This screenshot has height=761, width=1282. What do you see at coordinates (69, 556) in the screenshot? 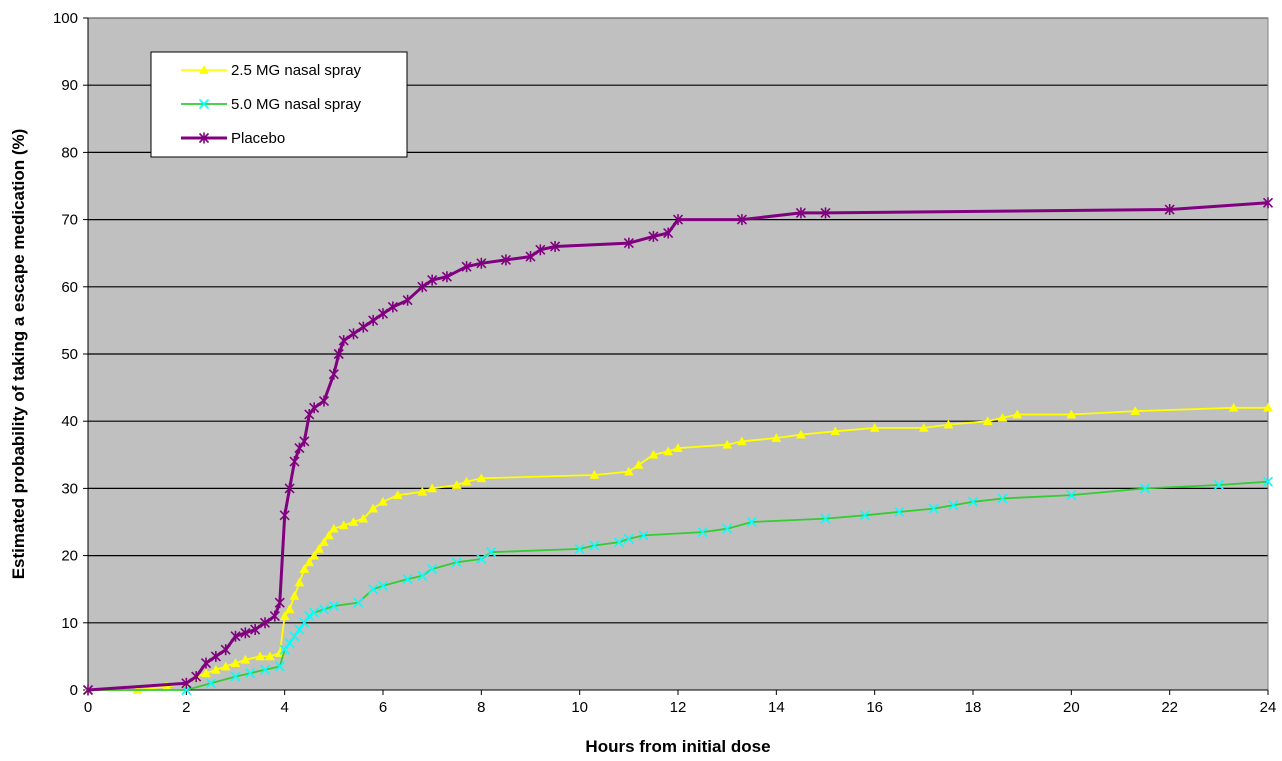
I see `y-tick-label: 20` at bounding box center [69, 556].